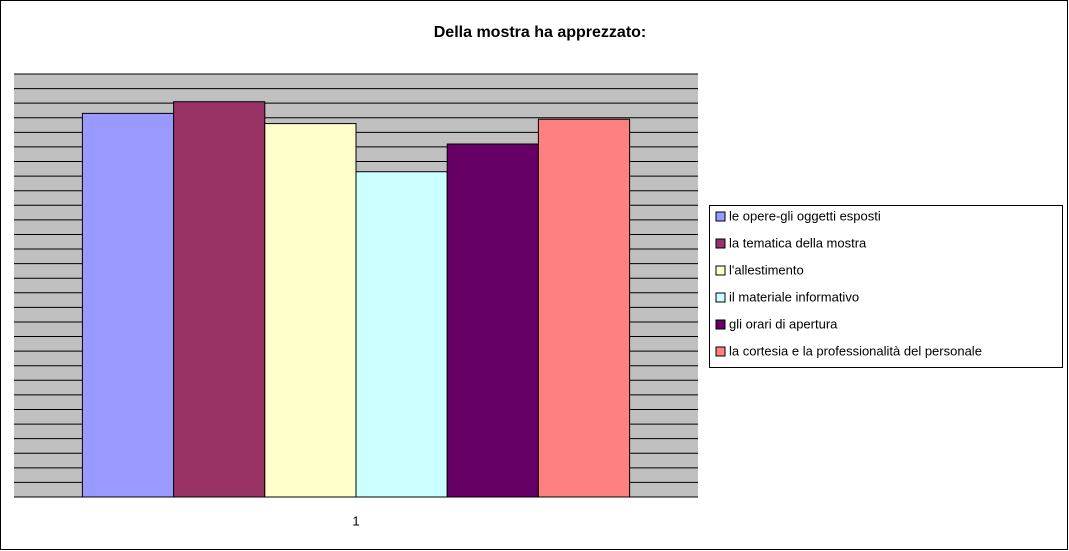 The image size is (1069, 551). Describe the element at coordinates (540, 32) in the screenshot. I see `chart-title: Della mostra ha apprezzato:` at that location.